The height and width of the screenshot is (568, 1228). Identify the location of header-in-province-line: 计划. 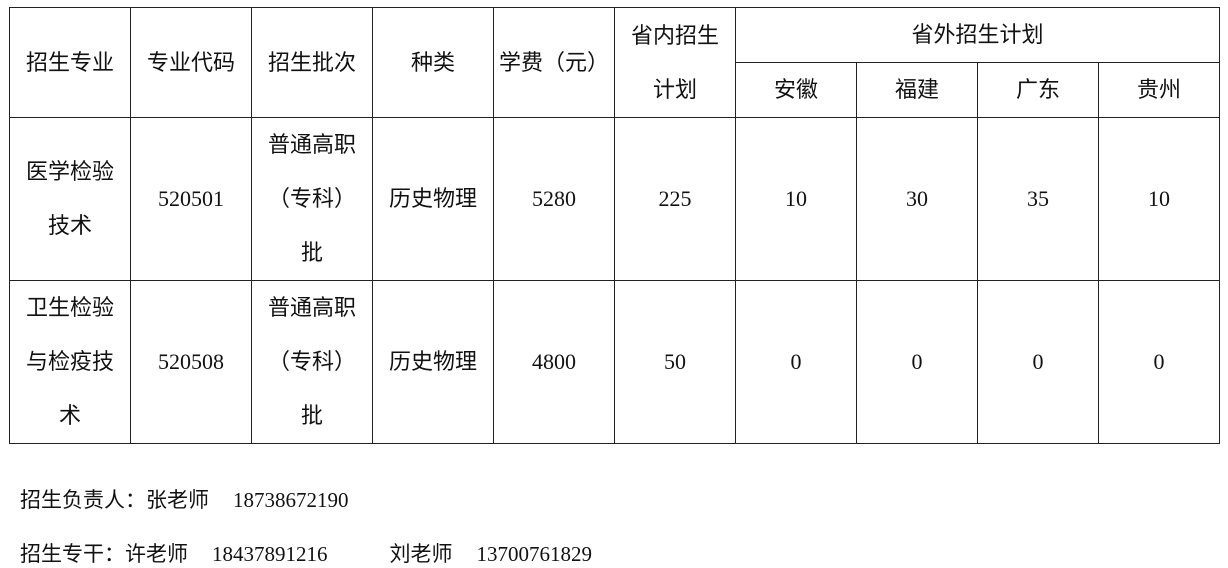
(674, 89).